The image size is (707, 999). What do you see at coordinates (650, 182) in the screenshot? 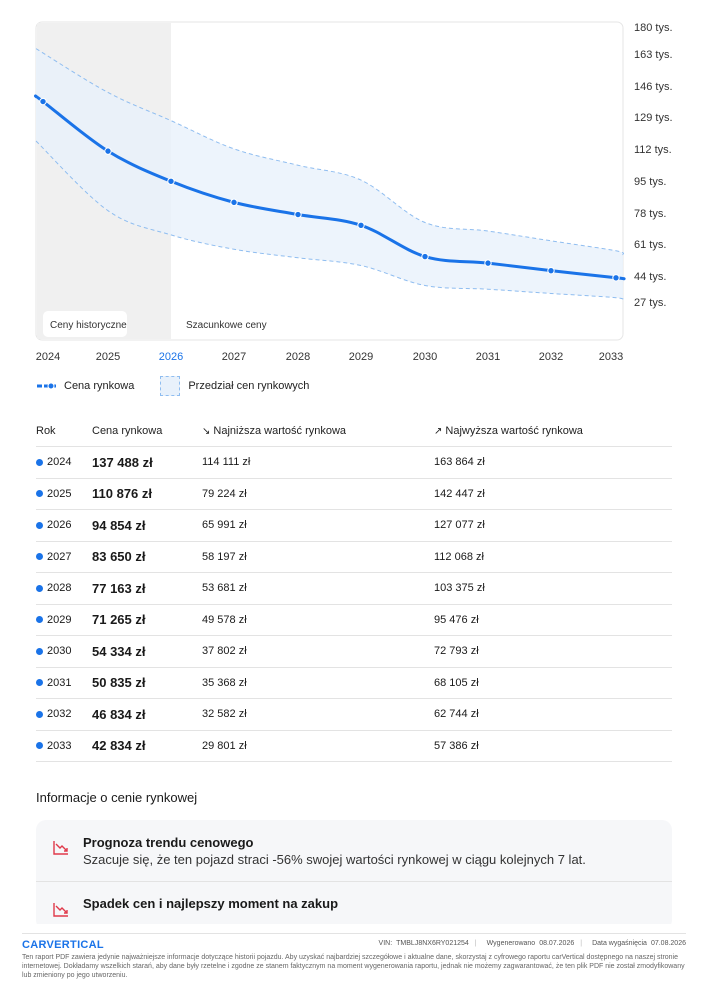
I see `y-tick-label: 95 tys.` at bounding box center [650, 182].